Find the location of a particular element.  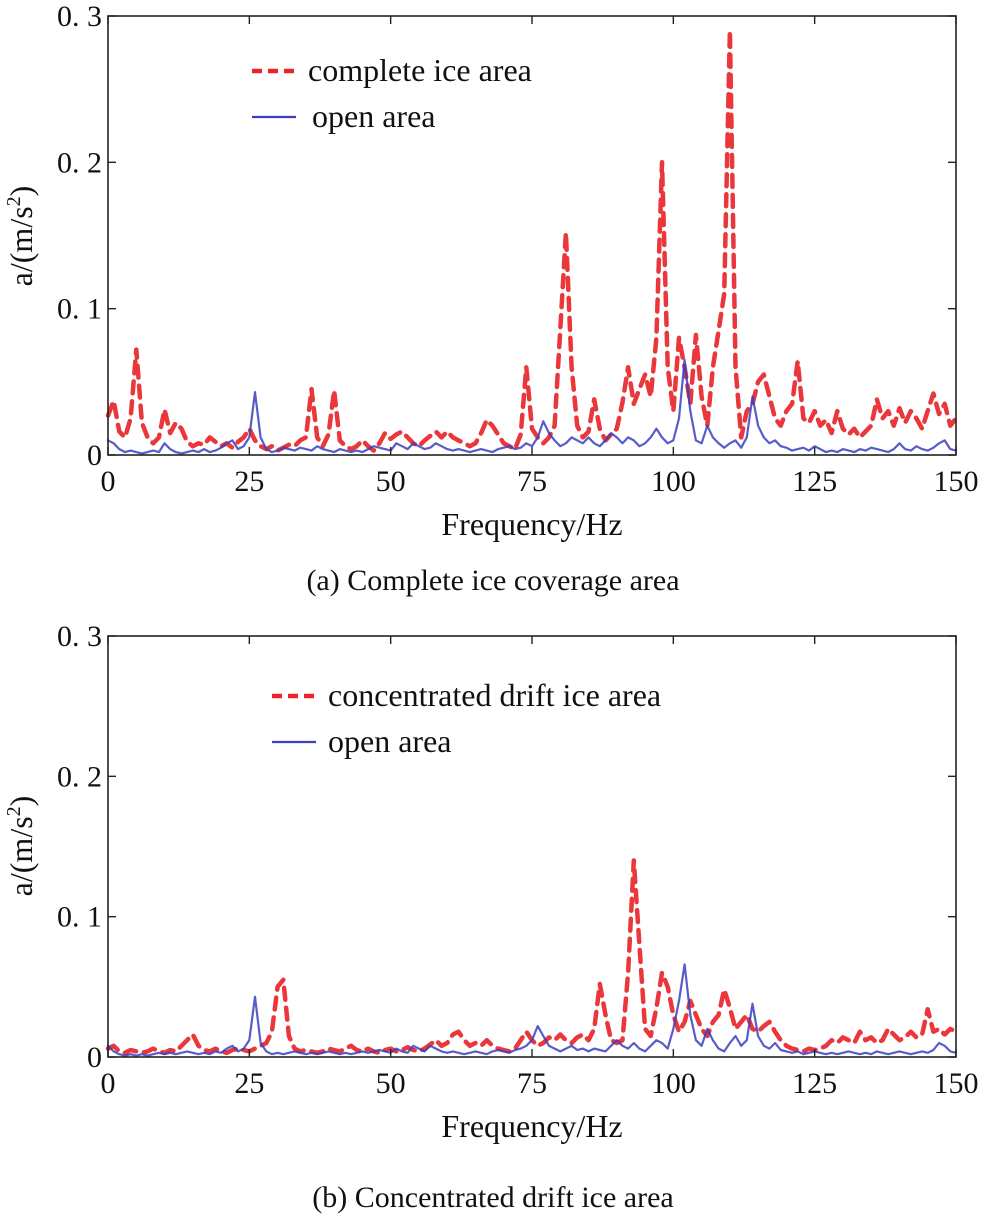

legend-label-ice: concentrated drift ice area is located at coordinates (494, 695).